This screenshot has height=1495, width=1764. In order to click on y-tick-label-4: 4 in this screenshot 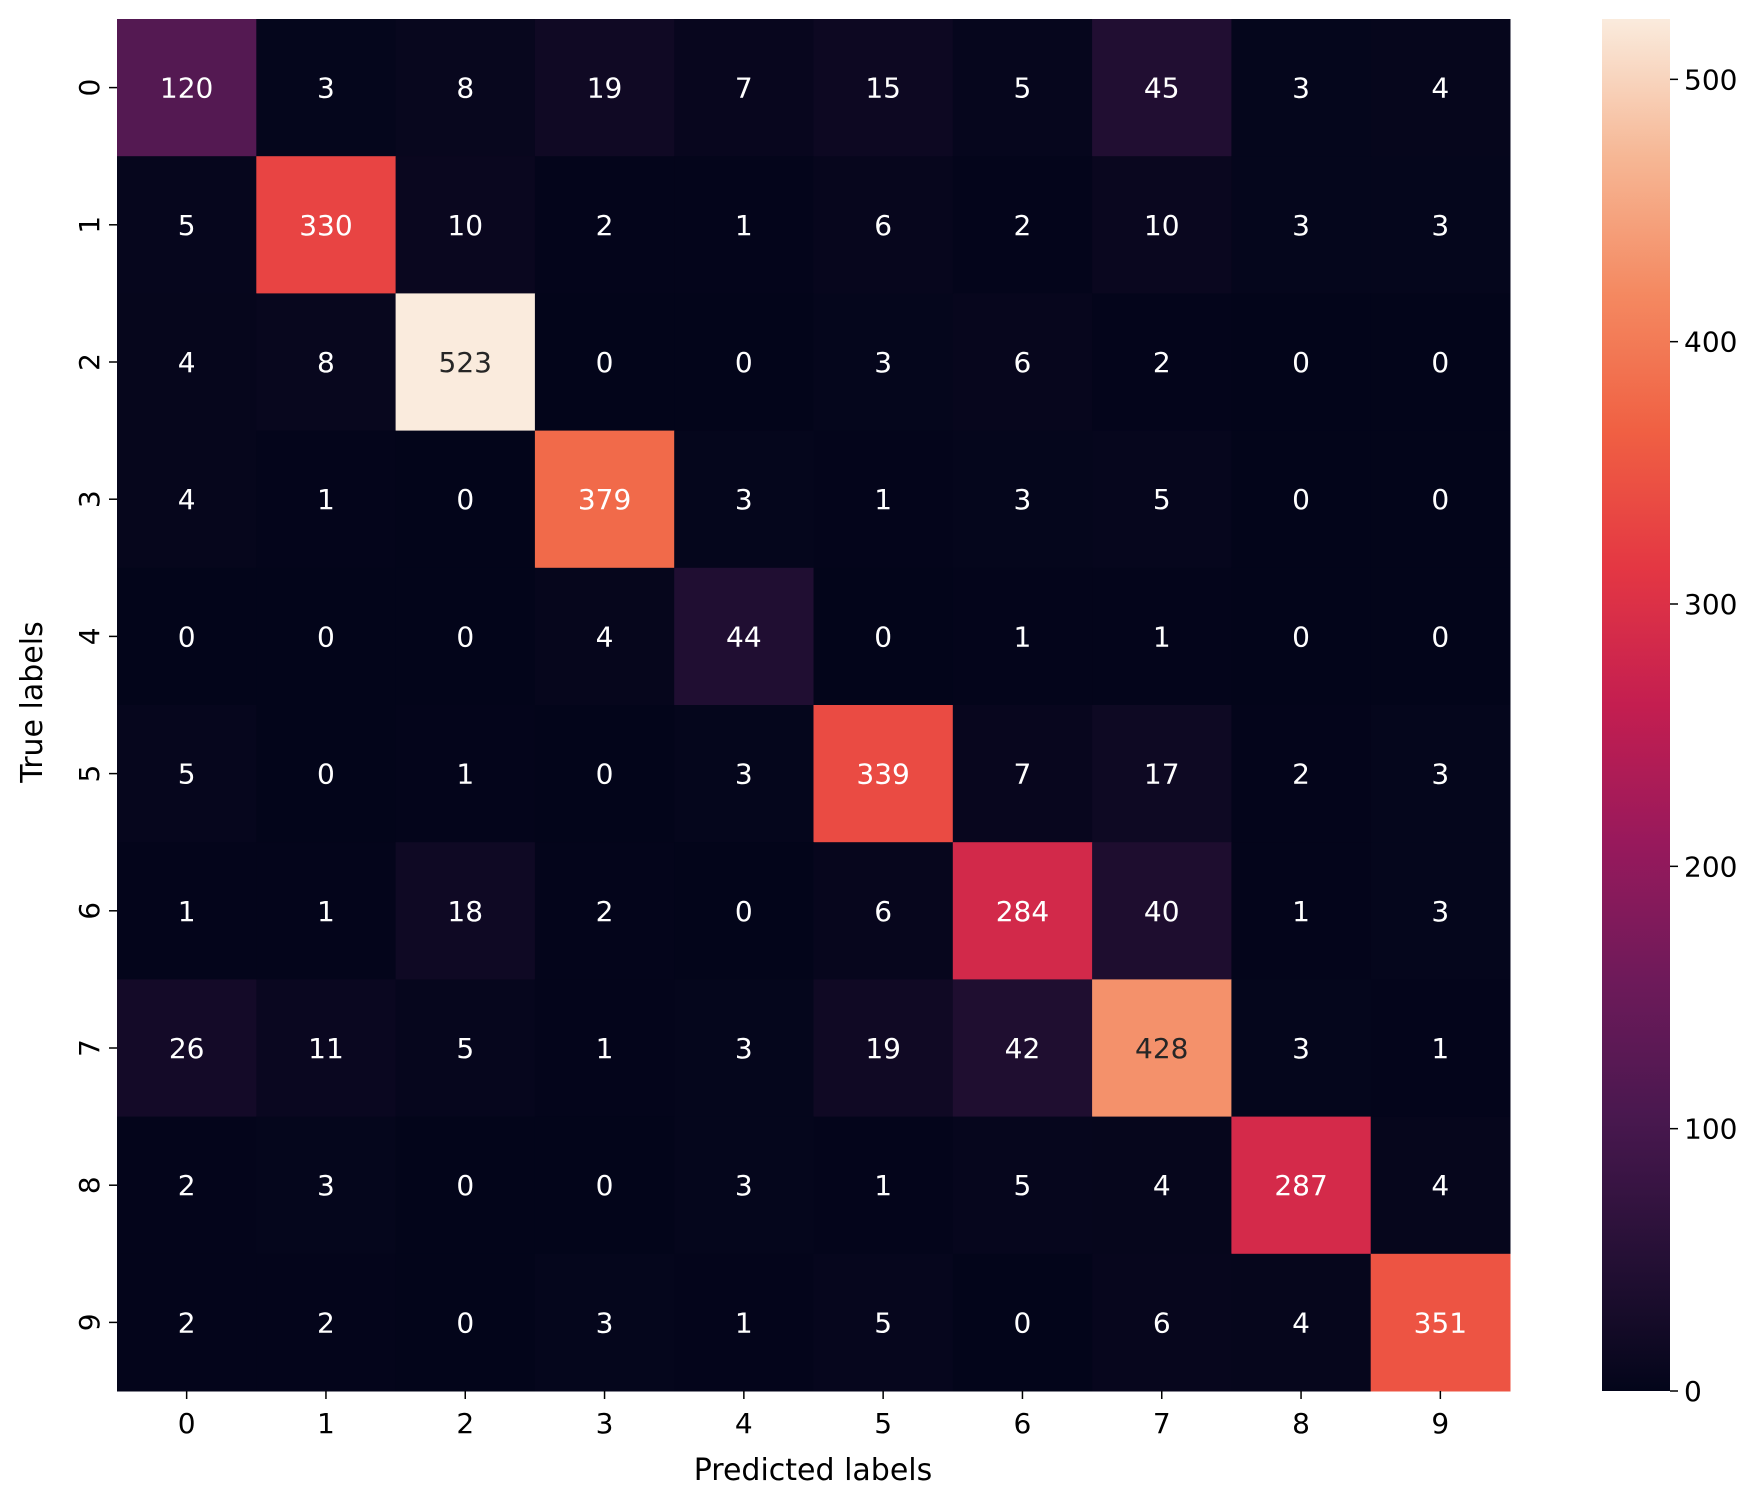, I will do `click(89, 636)`.